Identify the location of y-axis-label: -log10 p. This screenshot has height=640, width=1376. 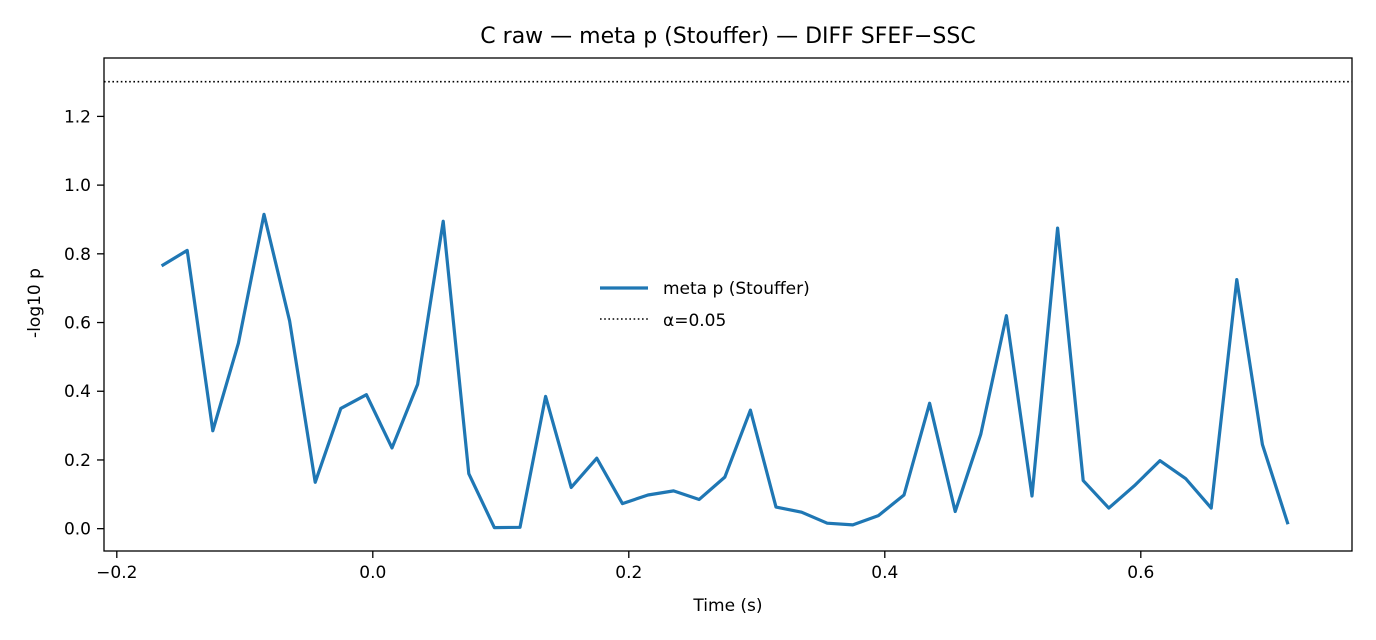
(35, 303).